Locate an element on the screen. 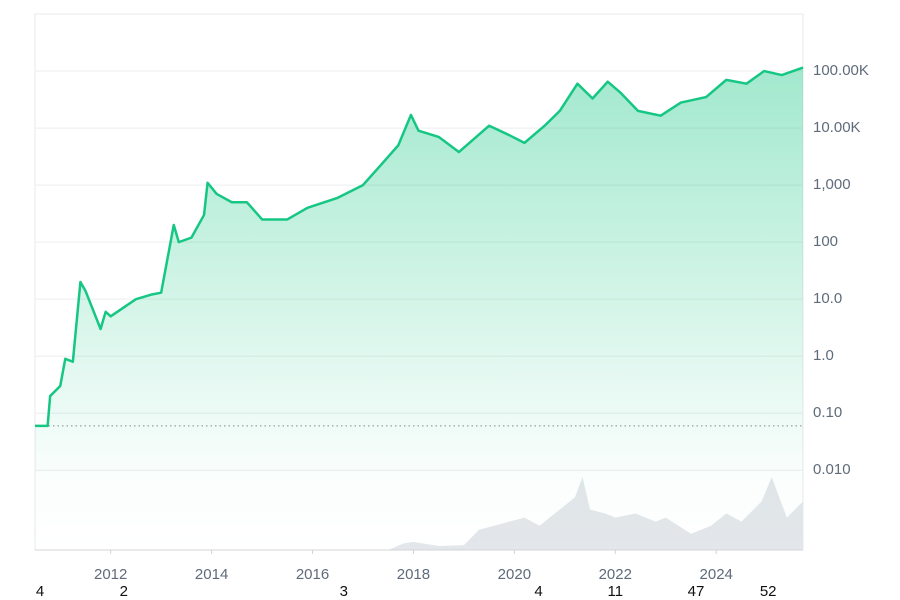 This screenshot has height=600, width=900. event-marker: 11 is located at coordinates (616, 591).